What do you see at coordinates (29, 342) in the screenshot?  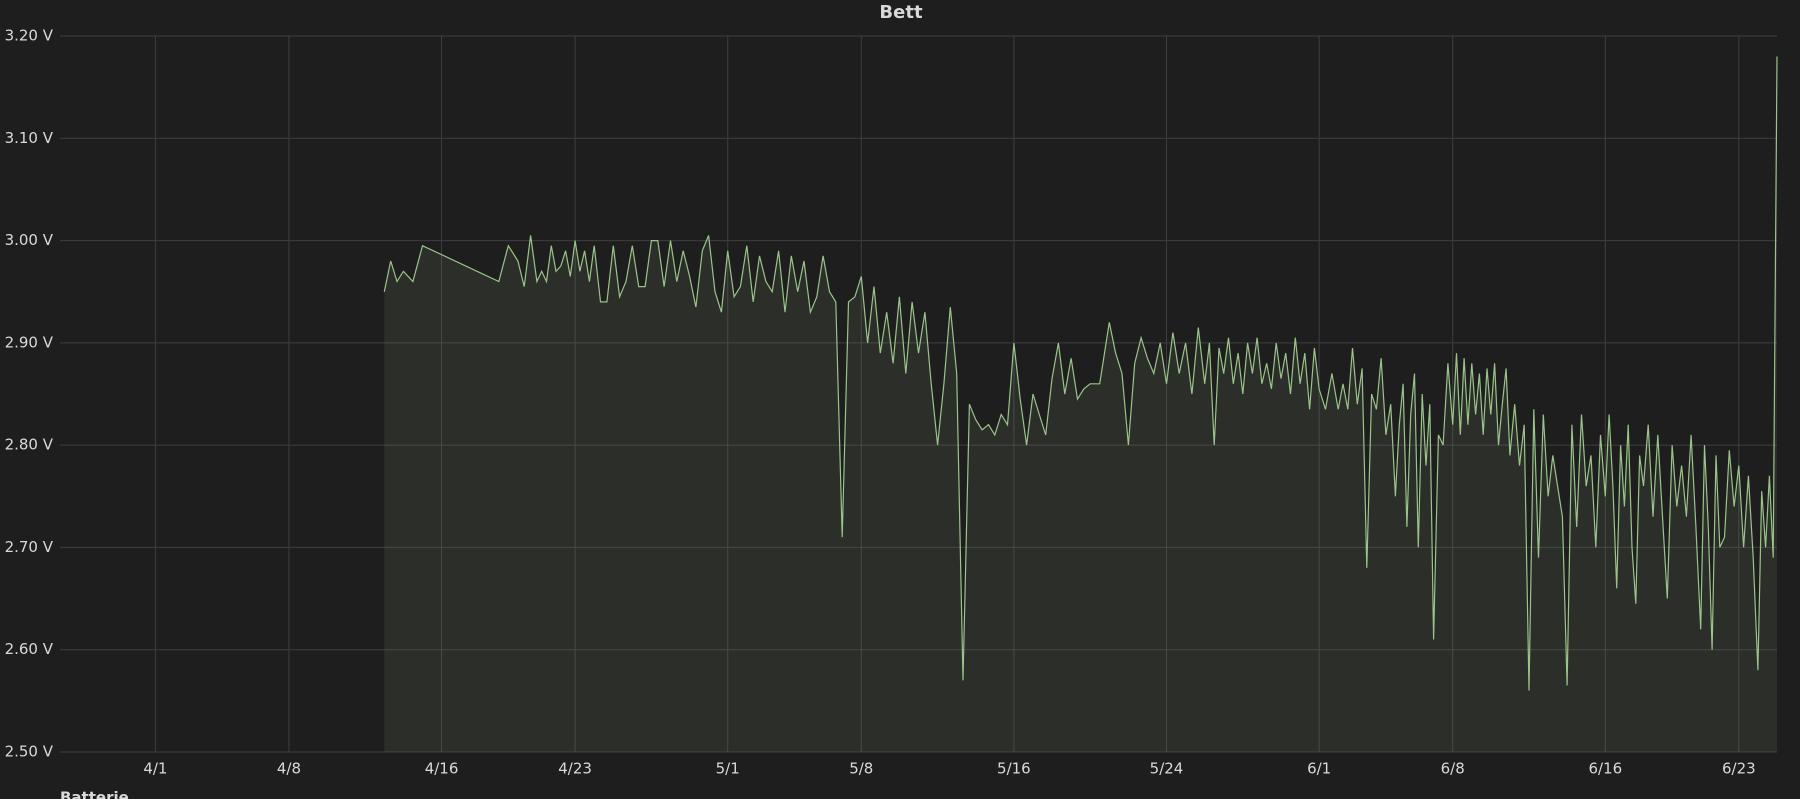 I see `y-tick-label: 2.90 V` at bounding box center [29, 342].